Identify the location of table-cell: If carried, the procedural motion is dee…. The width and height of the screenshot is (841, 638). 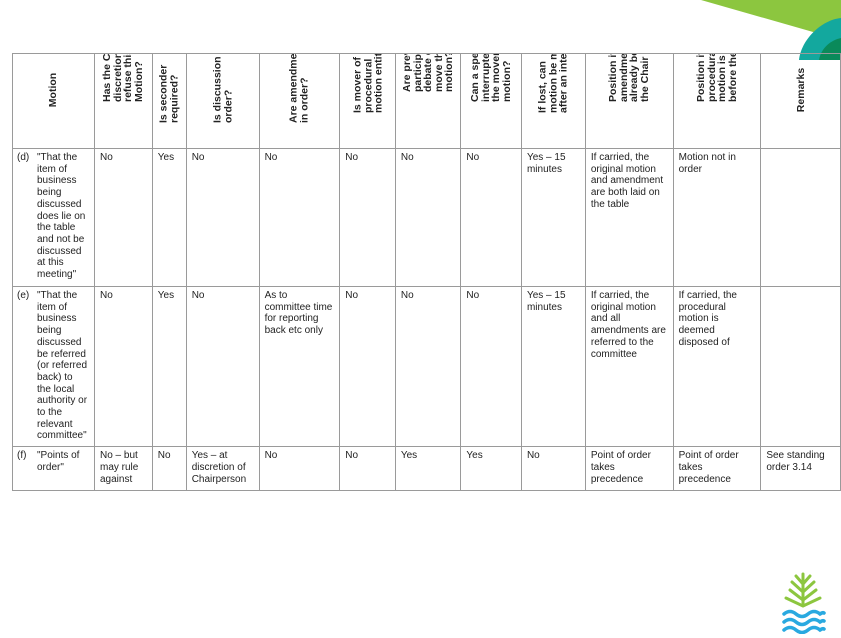
(717, 366).